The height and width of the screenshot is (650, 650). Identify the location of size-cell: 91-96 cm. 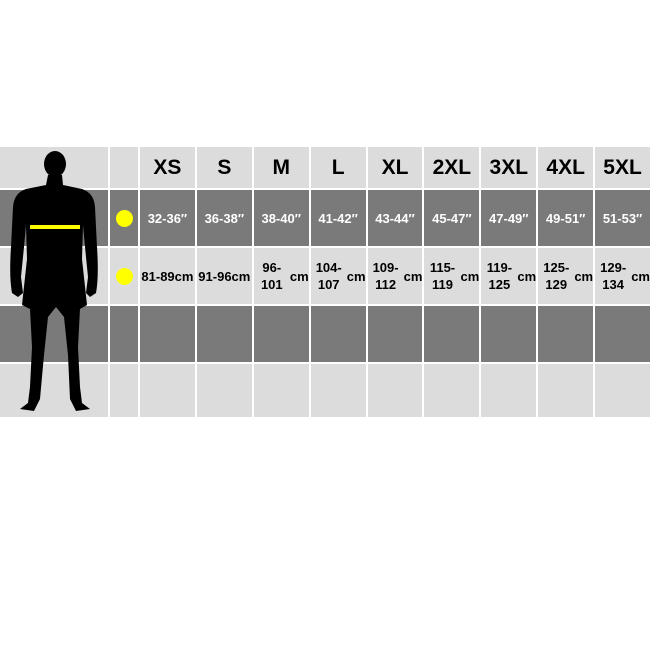
(224, 276).